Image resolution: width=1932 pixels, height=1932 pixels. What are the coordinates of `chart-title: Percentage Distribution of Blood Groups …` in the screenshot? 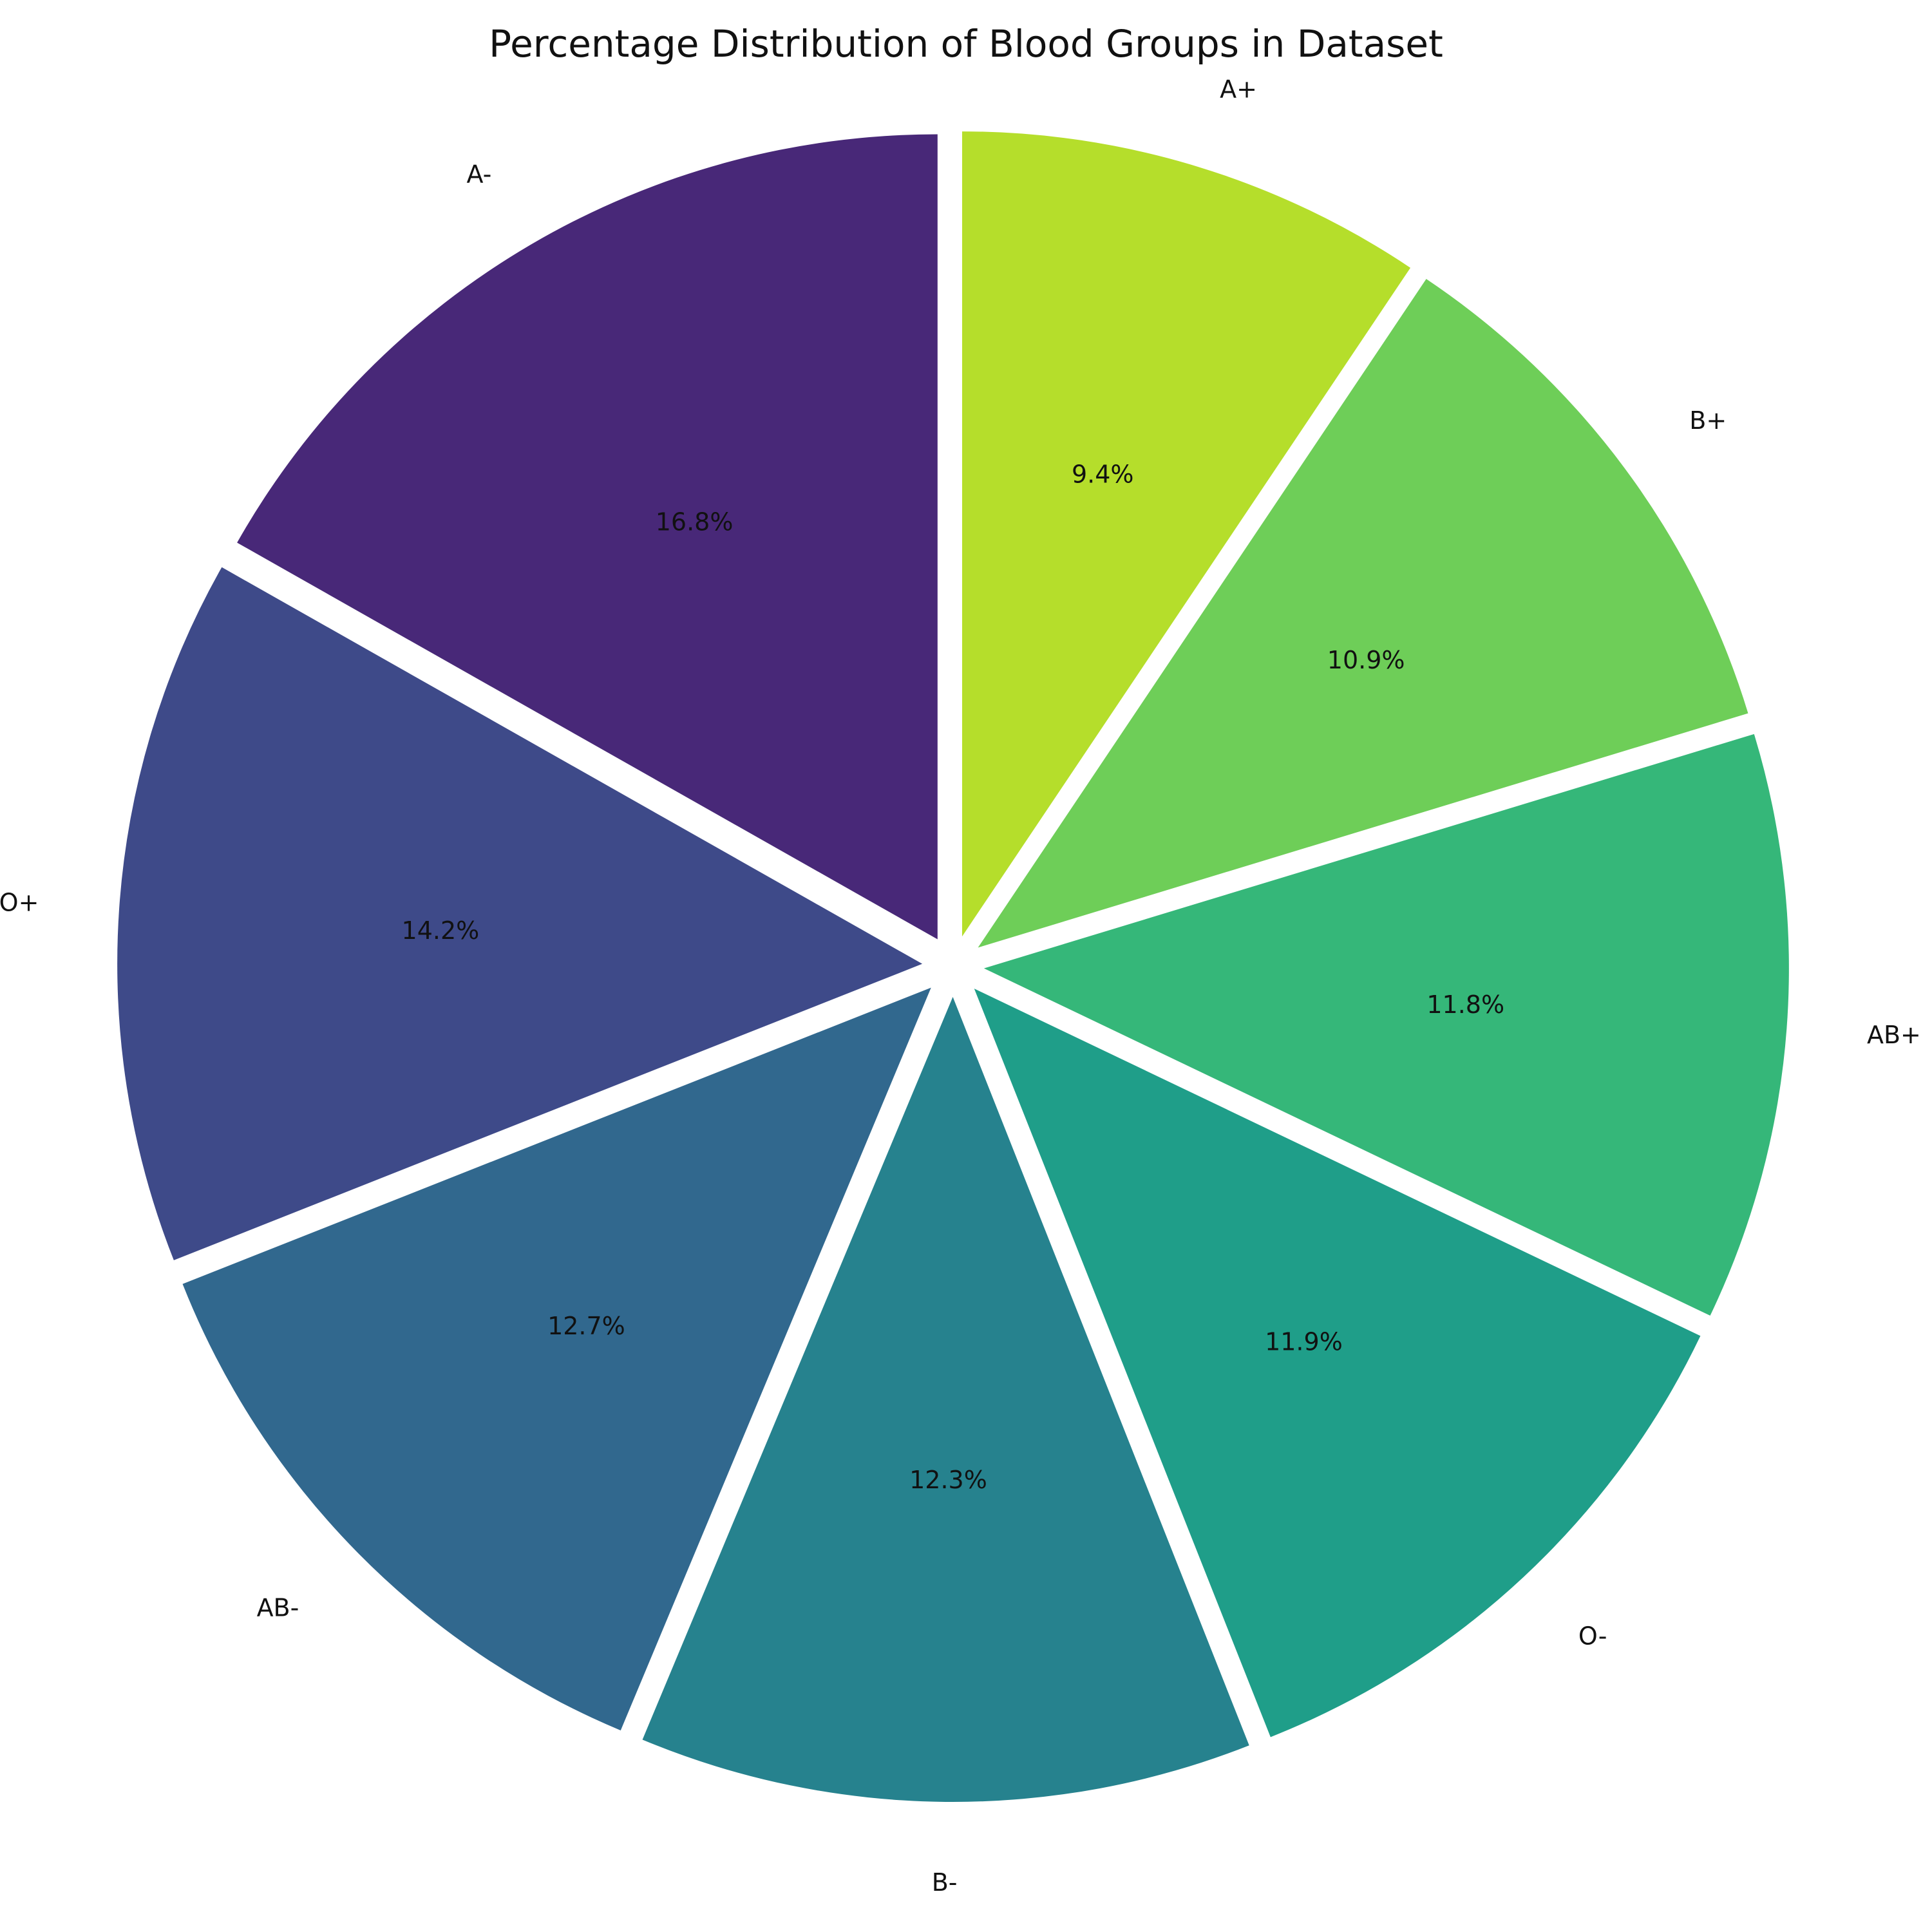 It's located at (966, 44).